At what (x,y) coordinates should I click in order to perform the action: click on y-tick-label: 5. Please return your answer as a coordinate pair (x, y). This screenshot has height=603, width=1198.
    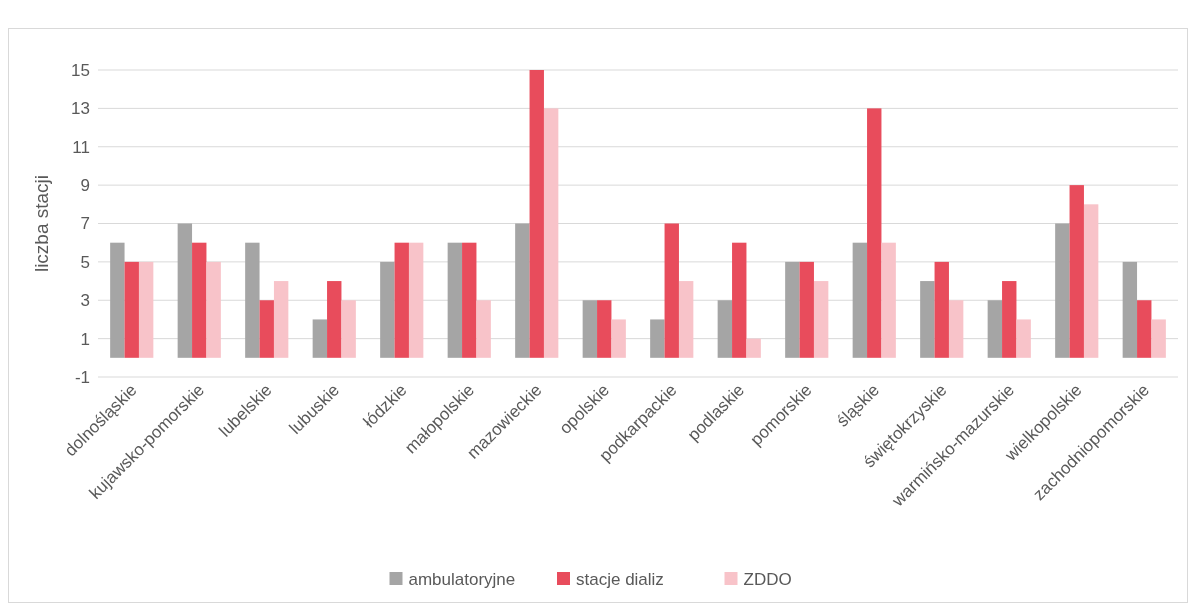
    Looking at the image, I should click on (85, 262).